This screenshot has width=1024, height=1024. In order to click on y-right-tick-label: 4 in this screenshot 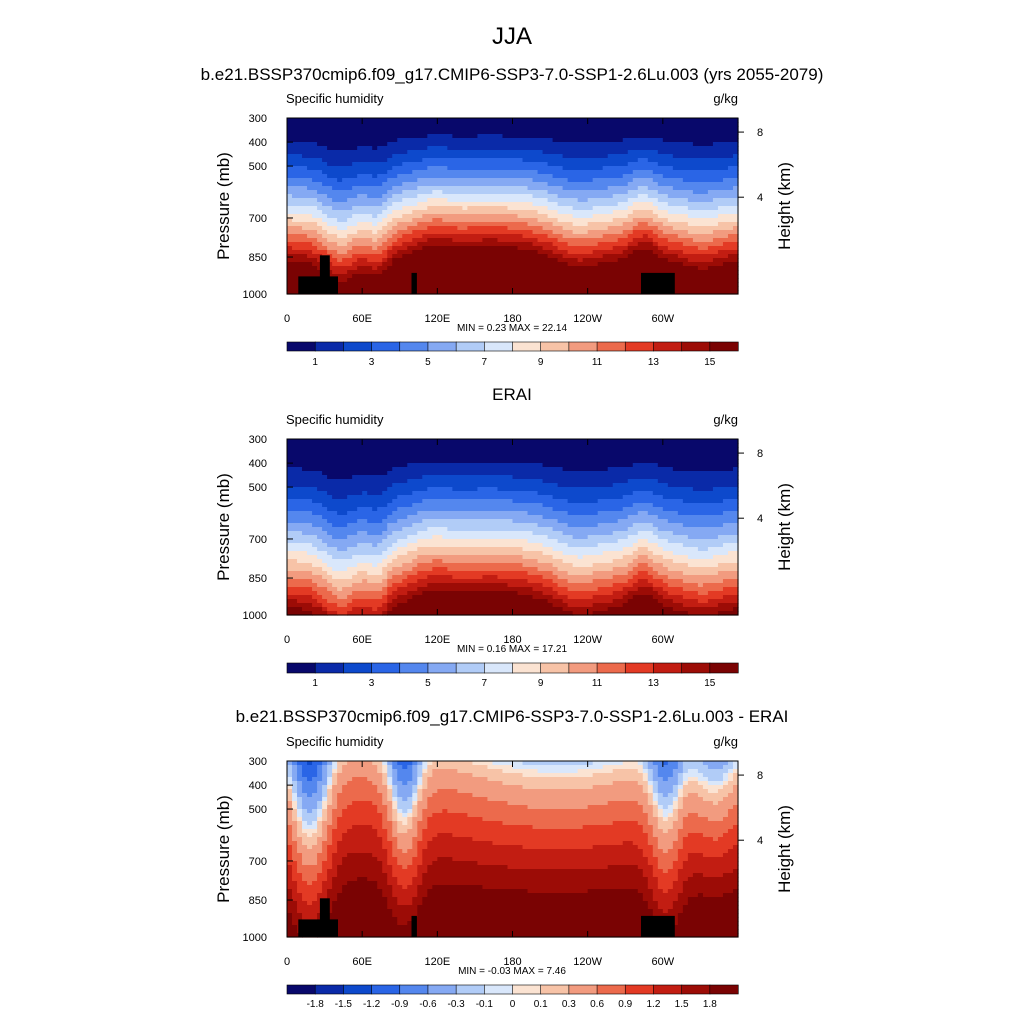, I will do `click(760, 519)`.